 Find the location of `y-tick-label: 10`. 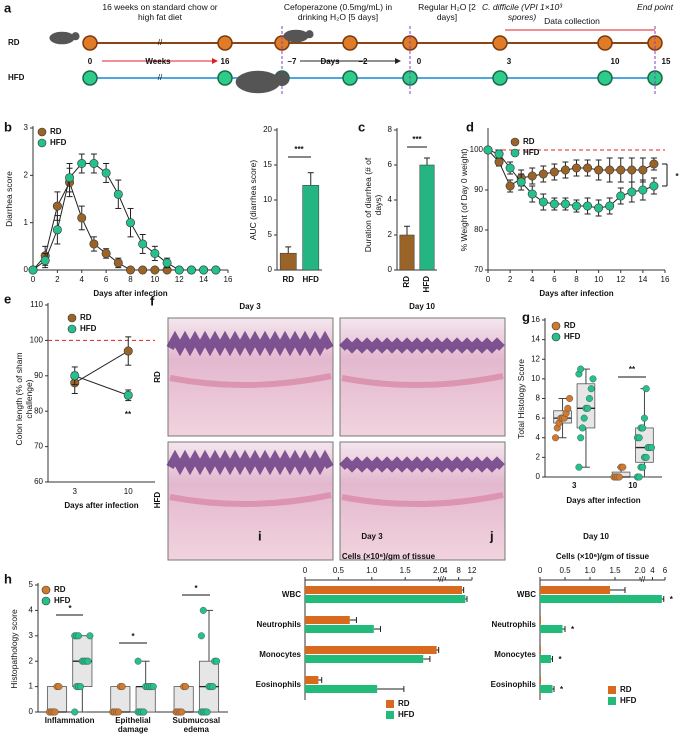

y-tick-label: 10 is located at coordinates (267, 199).